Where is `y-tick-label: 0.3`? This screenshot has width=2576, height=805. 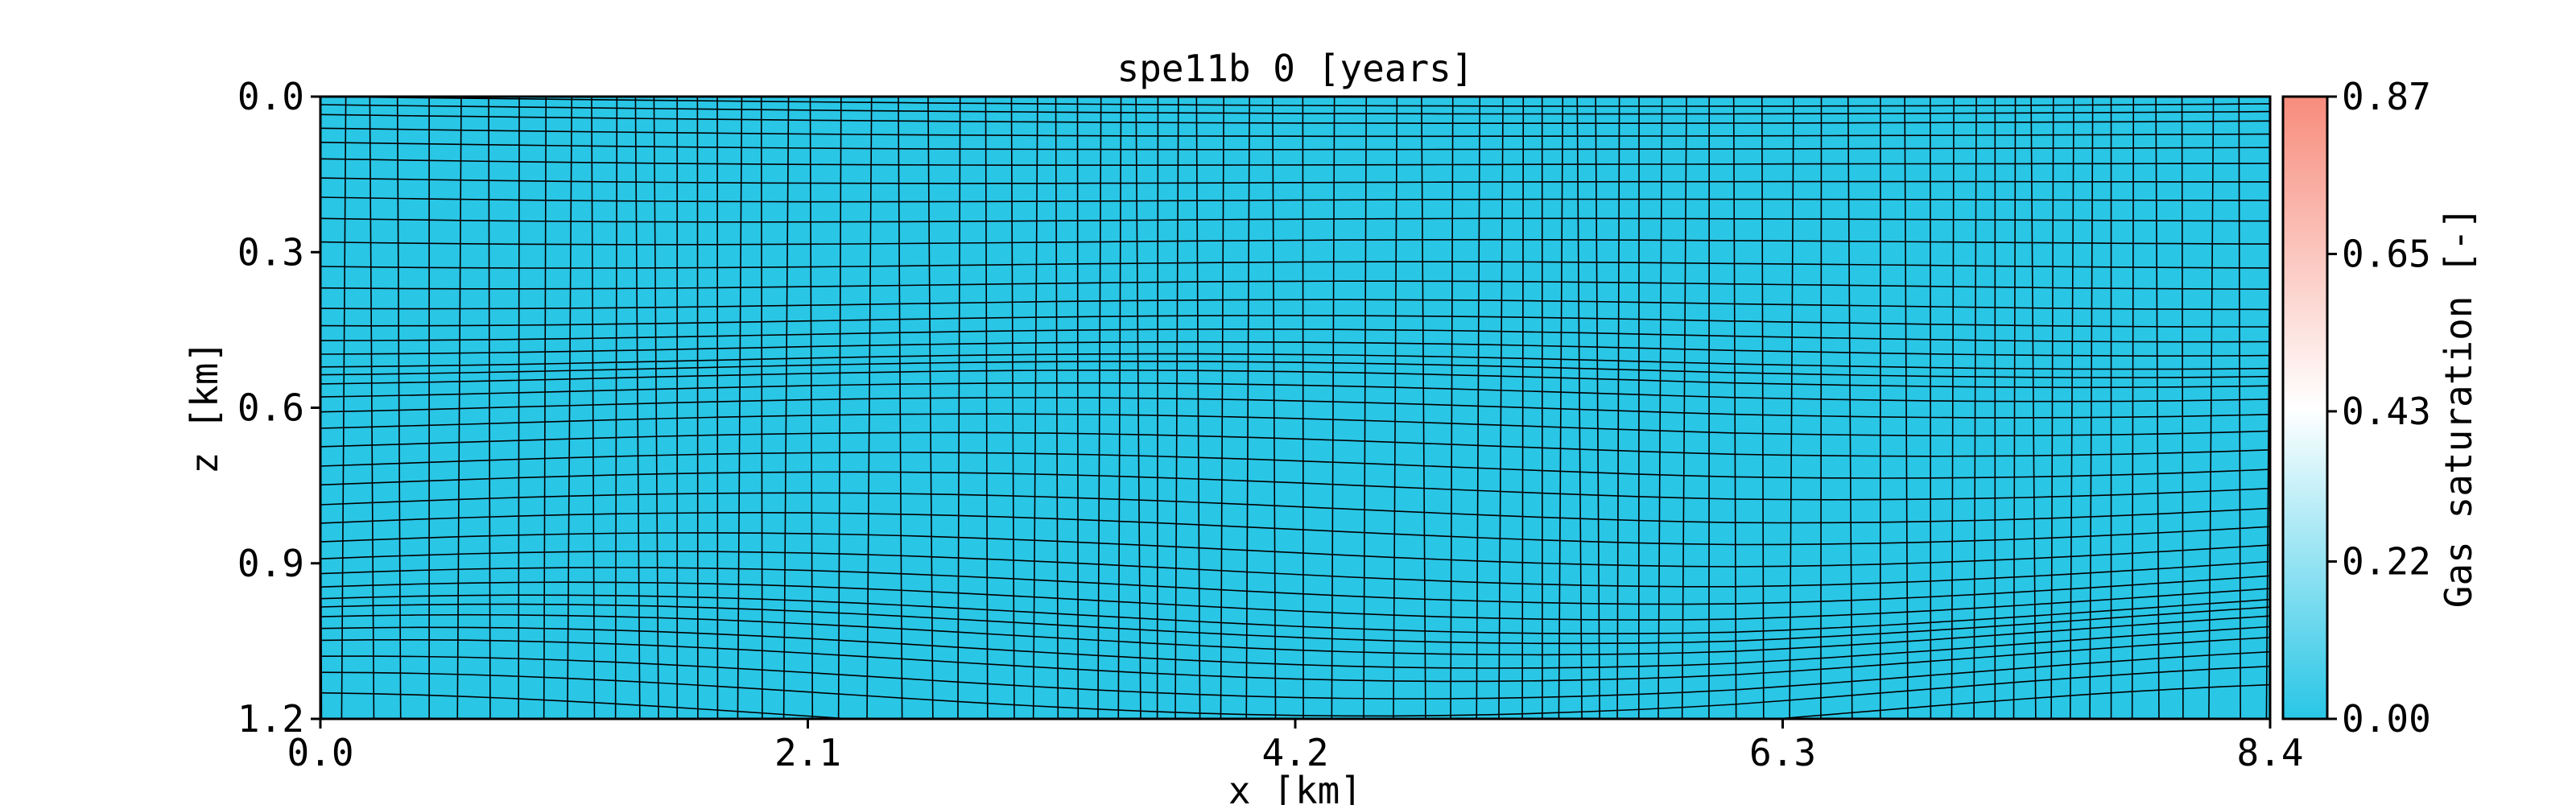
y-tick-label: 0.3 is located at coordinates (270, 252).